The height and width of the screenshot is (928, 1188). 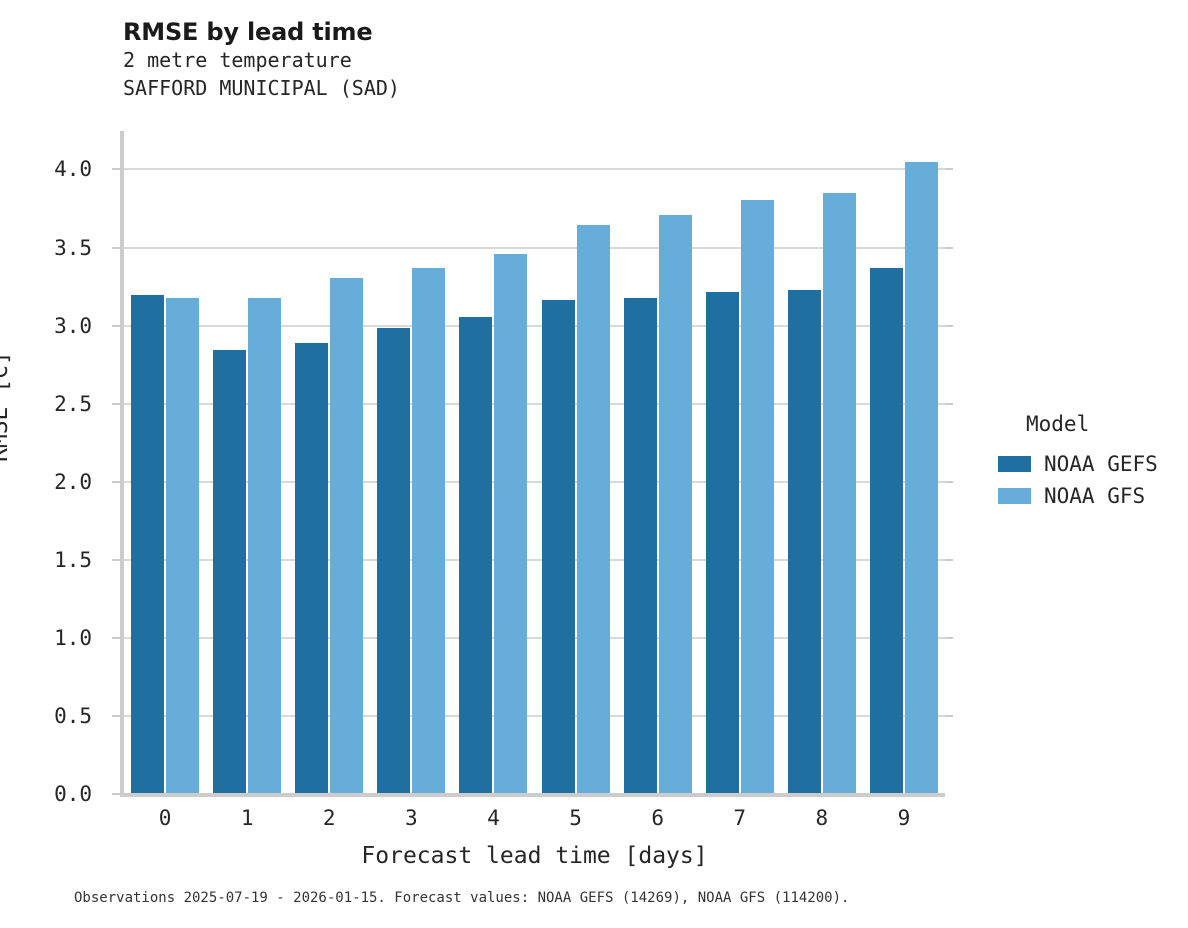 I want to click on legend-item: NOAA GEFS, so click(x=1078, y=464).